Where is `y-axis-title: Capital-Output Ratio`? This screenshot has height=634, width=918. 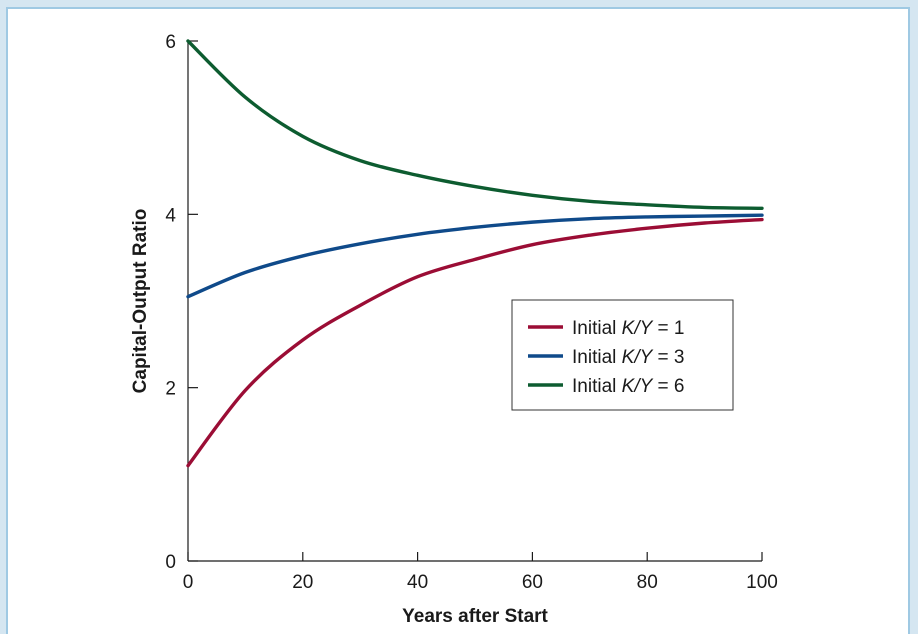
y-axis-title: Capital-Output Ratio is located at coordinates (140, 301).